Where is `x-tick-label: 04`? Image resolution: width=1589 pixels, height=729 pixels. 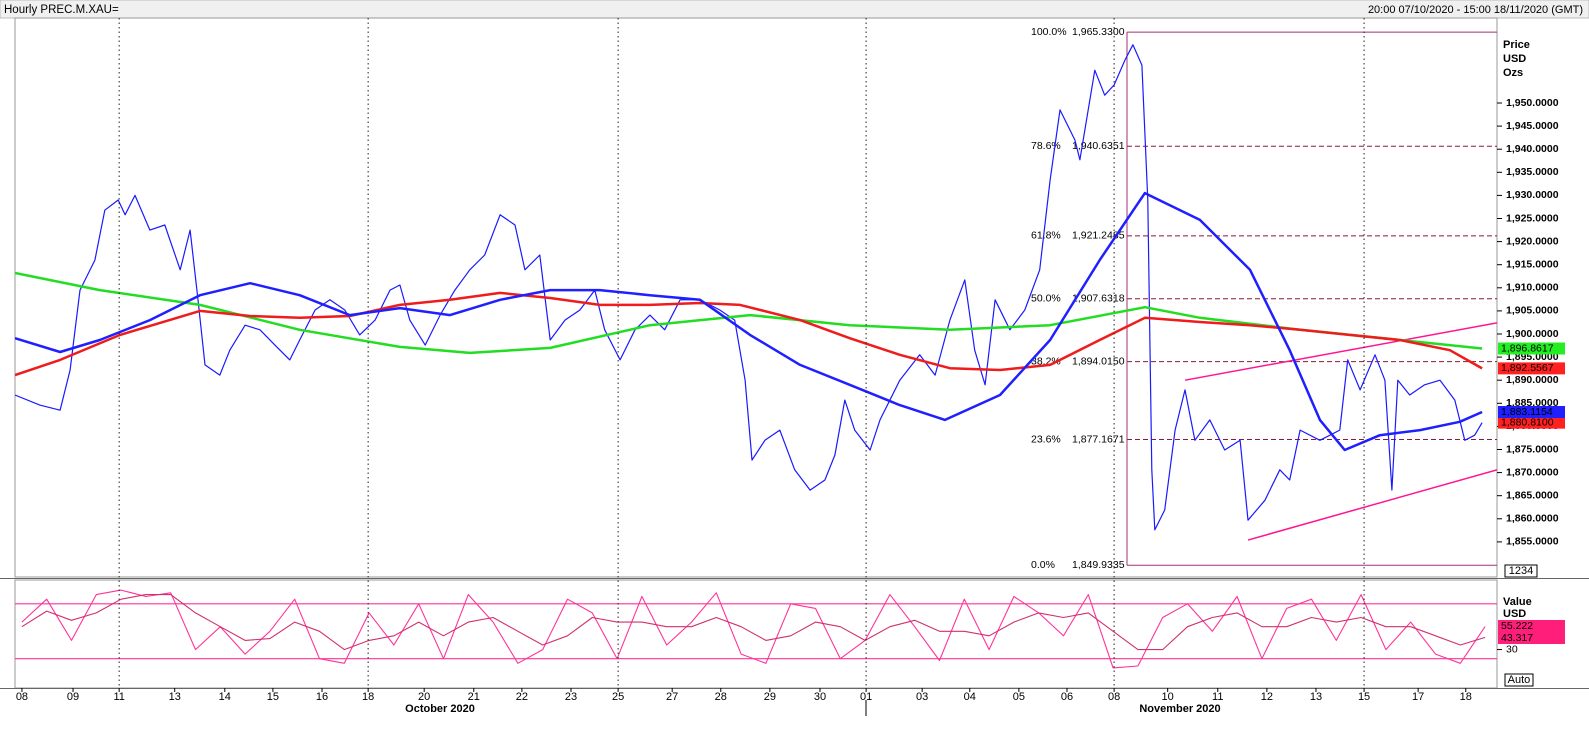 x-tick-label: 04 is located at coordinates (970, 697).